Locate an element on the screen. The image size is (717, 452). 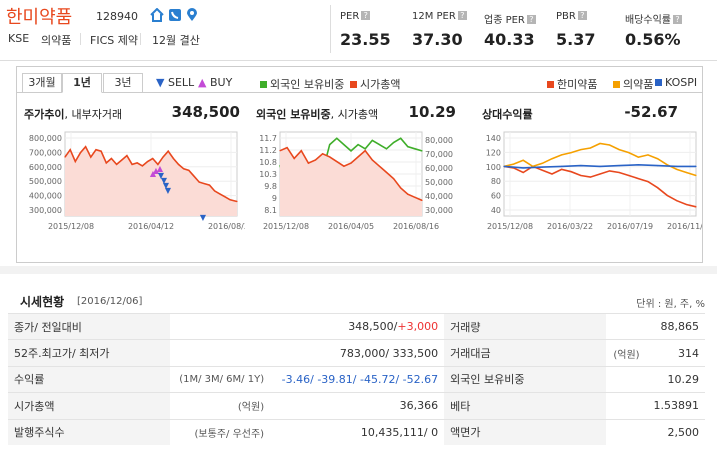
settlement: 12월 결산 is located at coordinates (176, 40).